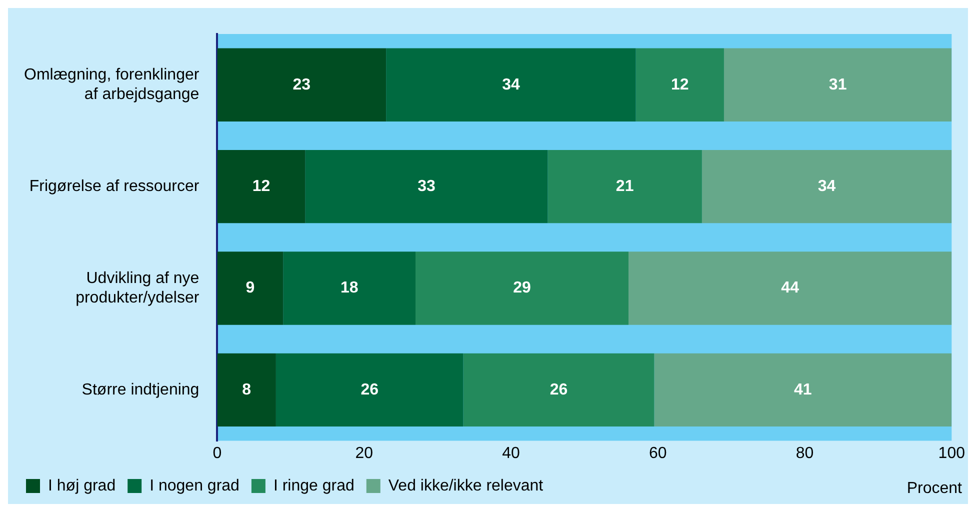 The image size is (976, 512). Describe the element at coordinates (112, 84) in the screenshot. I see `y-tick-label: Omlægning, forenklinger af arbejdsgange` at that location.